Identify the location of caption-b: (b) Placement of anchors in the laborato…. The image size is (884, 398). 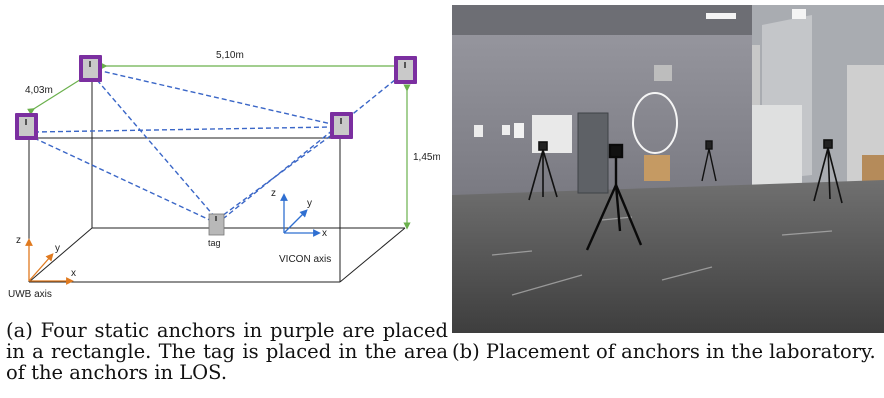
(668, 351).